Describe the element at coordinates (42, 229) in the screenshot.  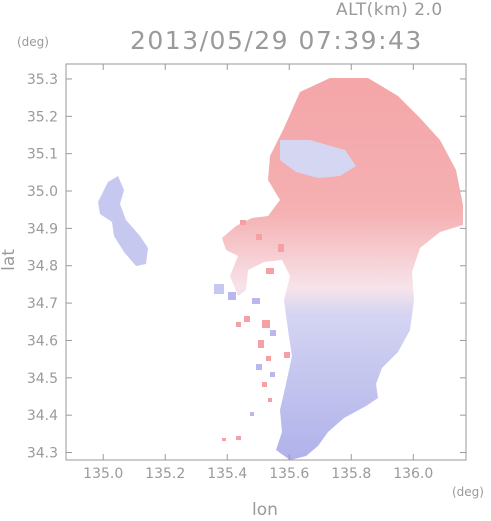
I see `y-tick-label: 34.9` at that location.